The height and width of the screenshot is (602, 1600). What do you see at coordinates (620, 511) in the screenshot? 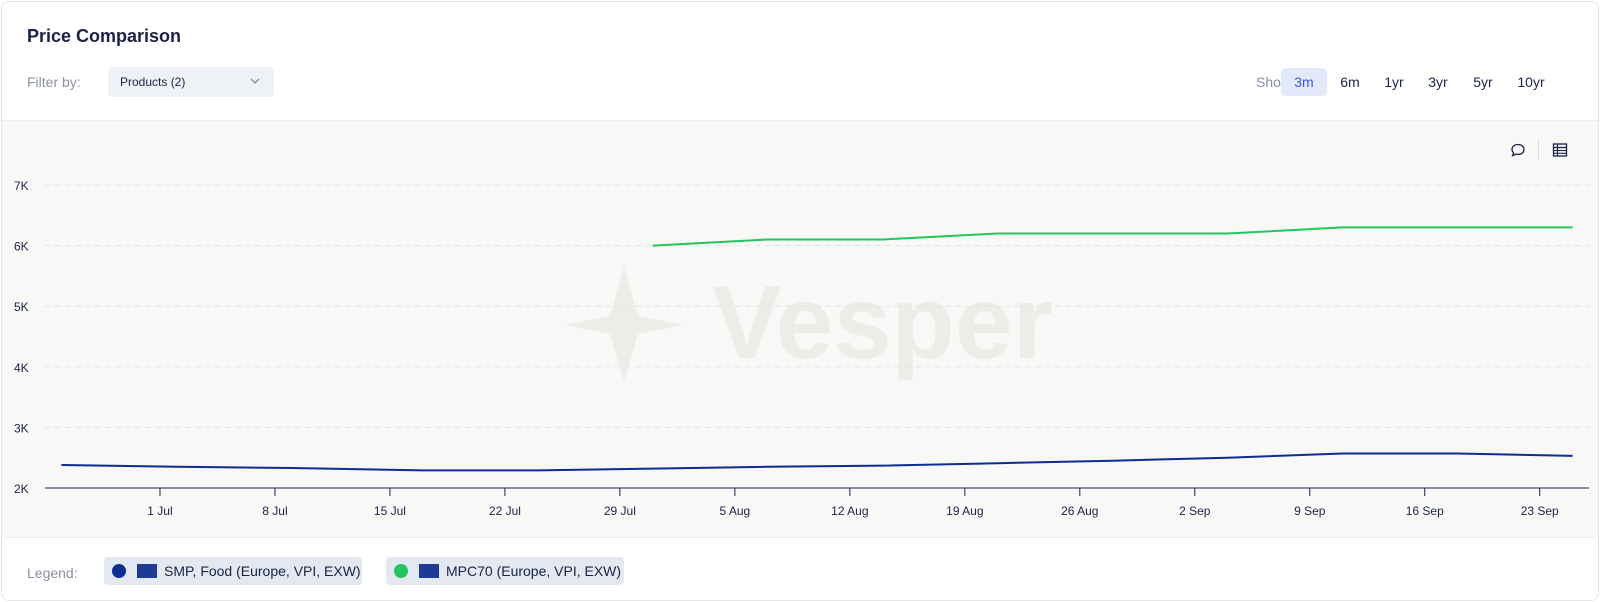
I see `x-tick-label: 29 Jul` at bounding box center [620, 511].